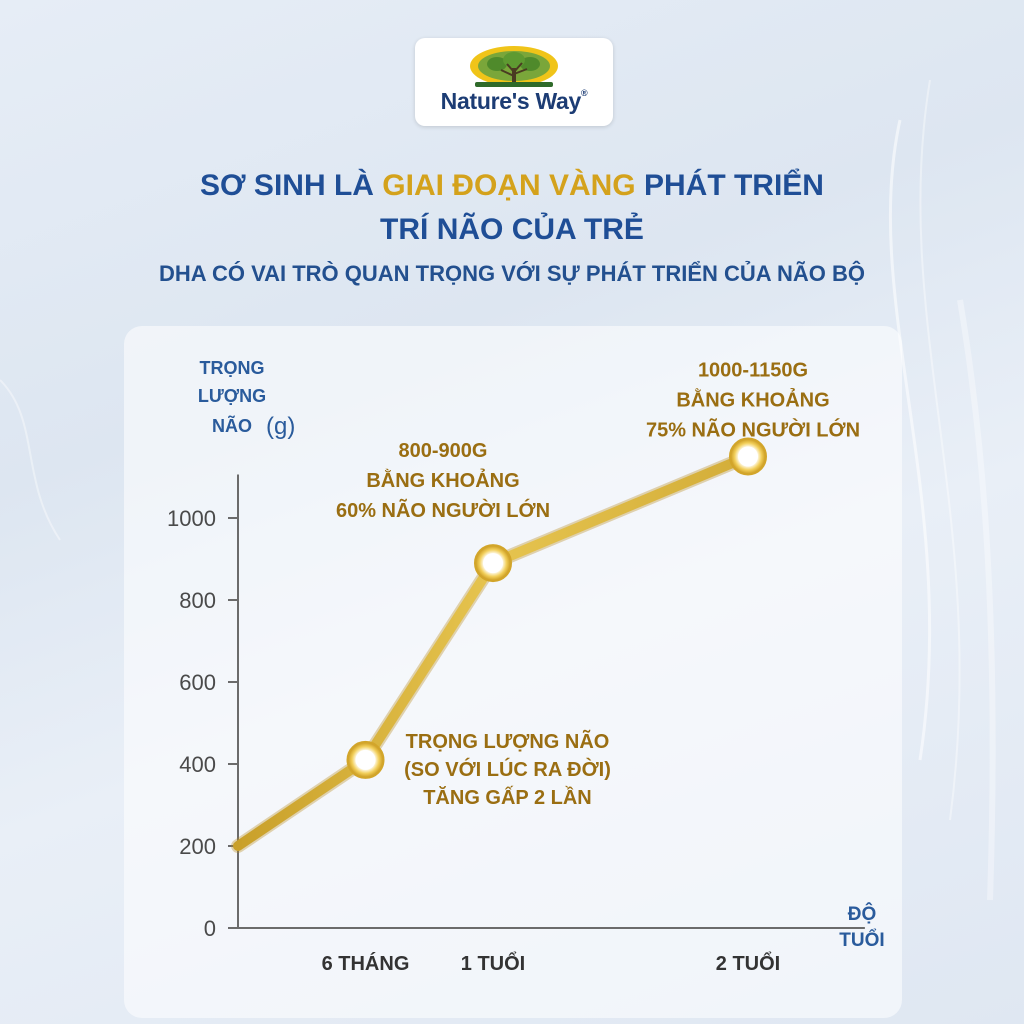 Image resolution: width=1024 pixels, height=1024 pixels. I want to click on headline-line-1: SƠ SINH LÀ GIAI ĐOẠN VÀNG PHÁT TRIỂN, so click(512, 185).